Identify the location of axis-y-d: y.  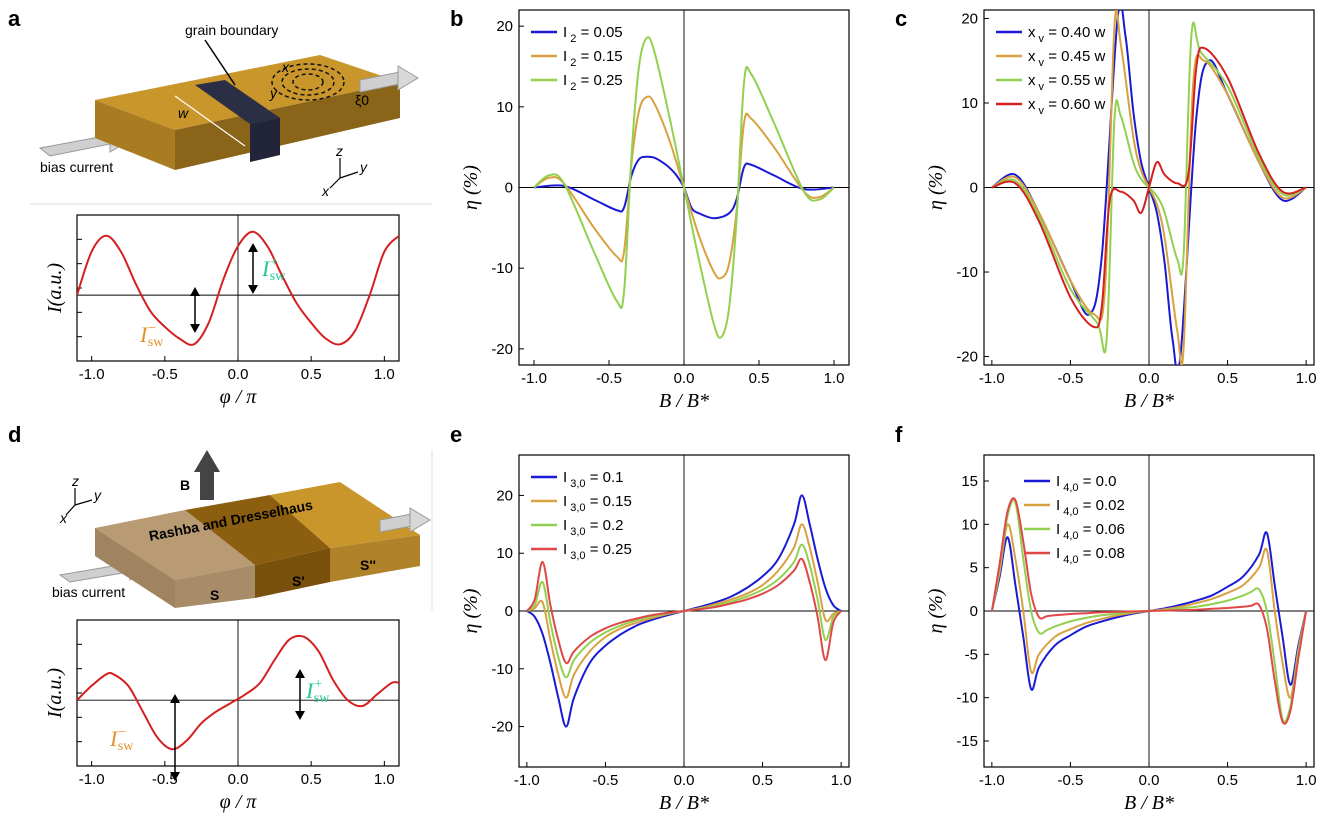
(97, 495).